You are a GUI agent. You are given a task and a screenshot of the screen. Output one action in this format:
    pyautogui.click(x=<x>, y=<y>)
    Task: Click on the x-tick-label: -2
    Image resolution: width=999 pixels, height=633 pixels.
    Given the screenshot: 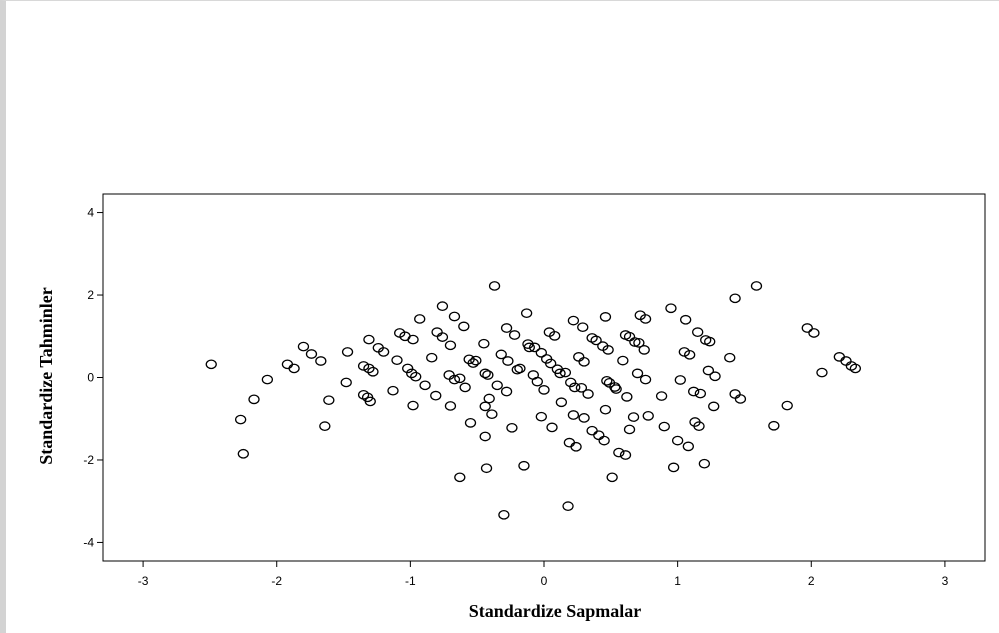 What is the action you would take?
    pyautogui.click(x=276, y=581)
    